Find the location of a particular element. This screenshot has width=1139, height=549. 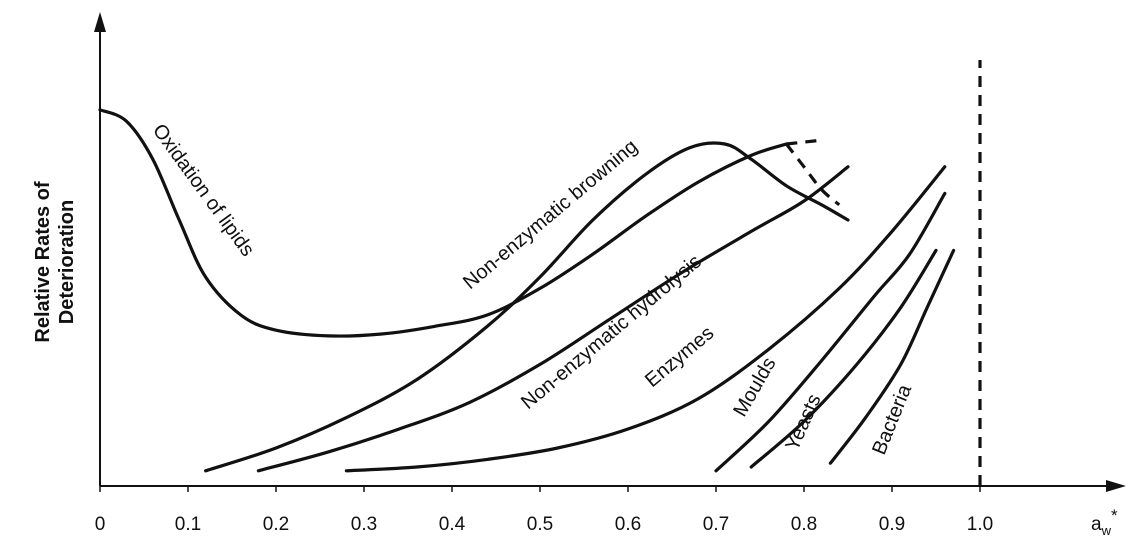

x-tick-label: 0.5 is located at coordinates (540, 524).